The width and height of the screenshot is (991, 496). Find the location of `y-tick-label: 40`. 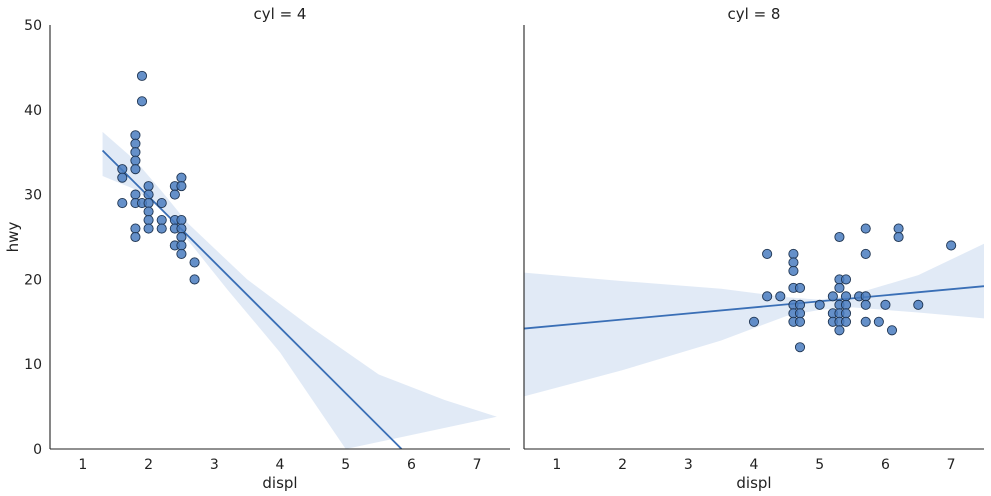

y-tick-label: 40 is located at coordinates (33, 111).